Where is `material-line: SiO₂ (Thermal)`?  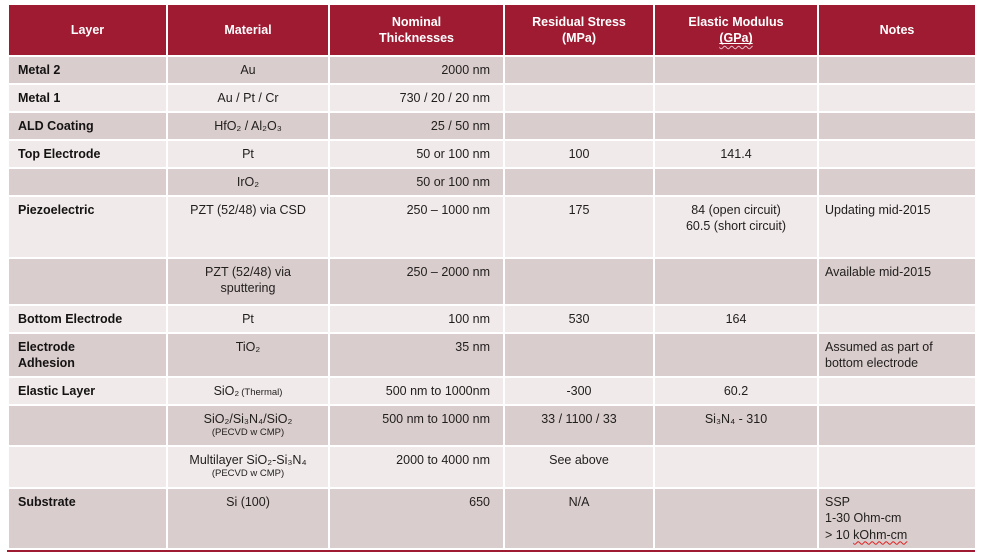 material-line: SiO₂ (Thermal) is located at coordinates (248, 391).